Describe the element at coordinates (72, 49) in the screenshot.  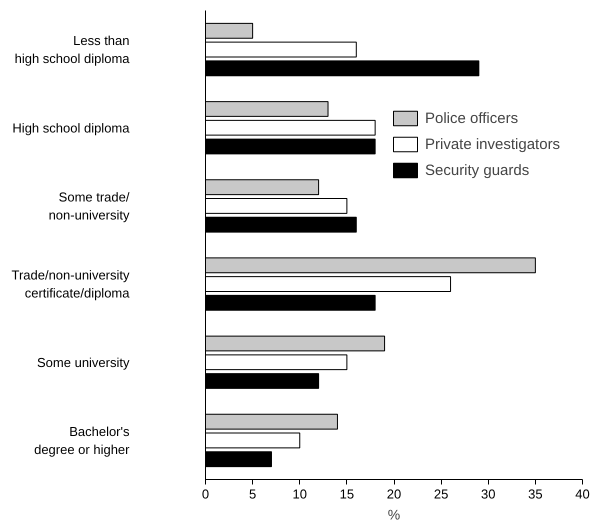
I see `y-tick-label: Less than high school diploma` at that location.